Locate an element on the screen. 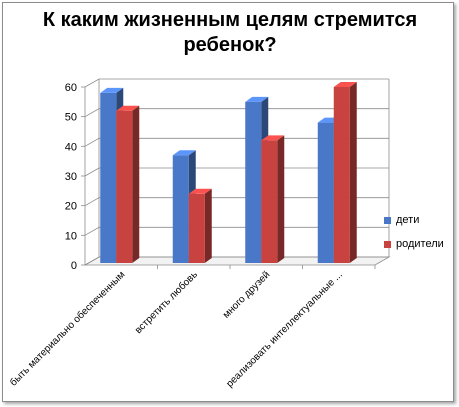 The image size is (459, 407). legend-item-deti: дети is located at coordinates (414, 220).